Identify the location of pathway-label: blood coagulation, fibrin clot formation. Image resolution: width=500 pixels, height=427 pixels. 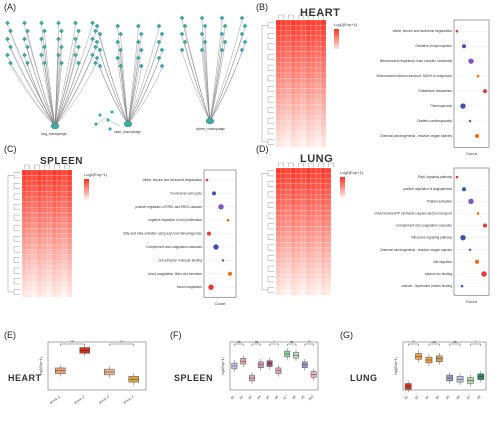
(175, 274).